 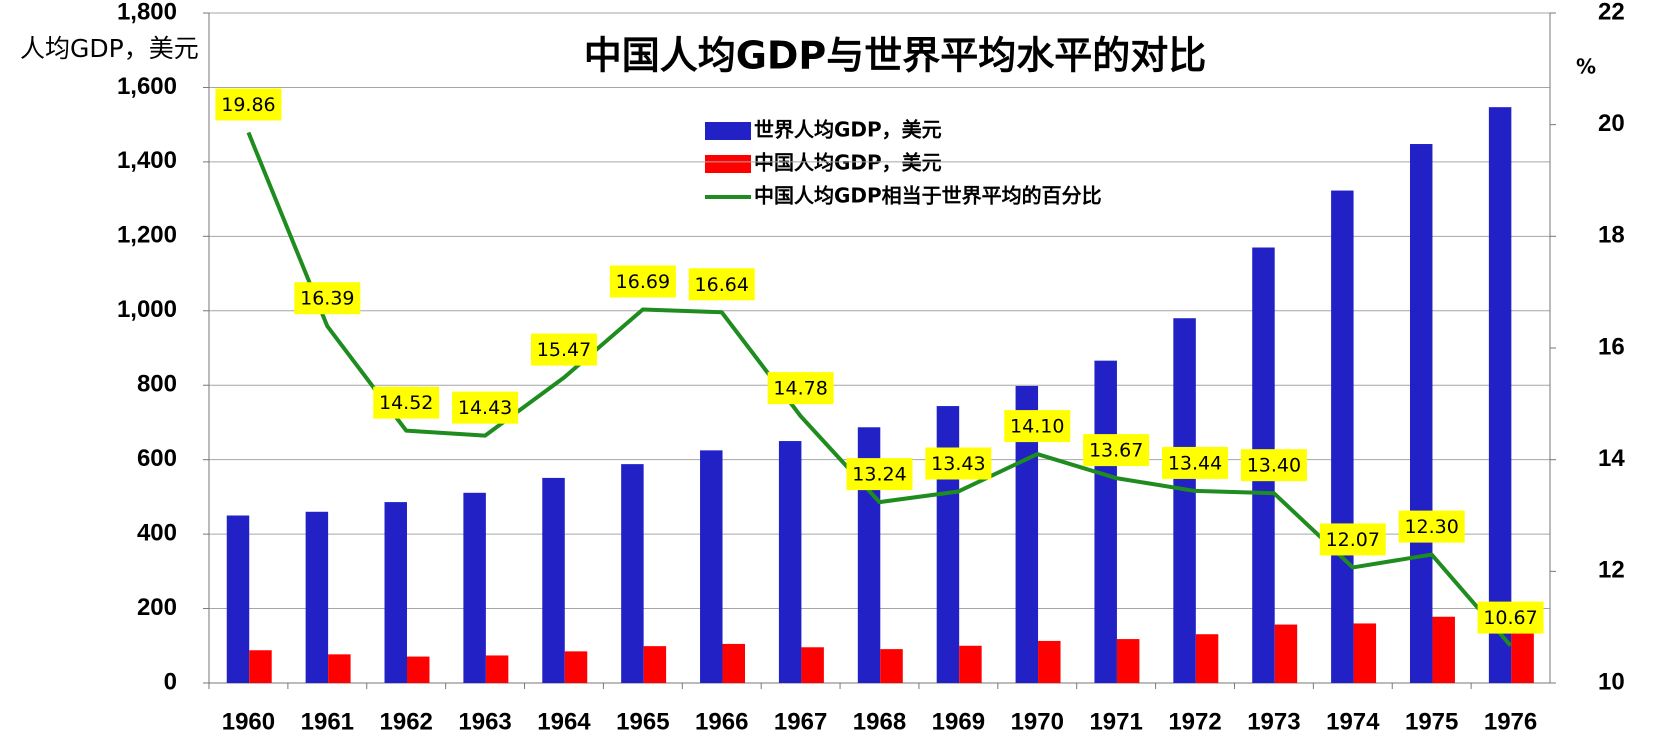 What do you see at coordinates (147, 309) in the screenshot?
I see `y-tick-label: 1,000` at bounding box center [147, 309].